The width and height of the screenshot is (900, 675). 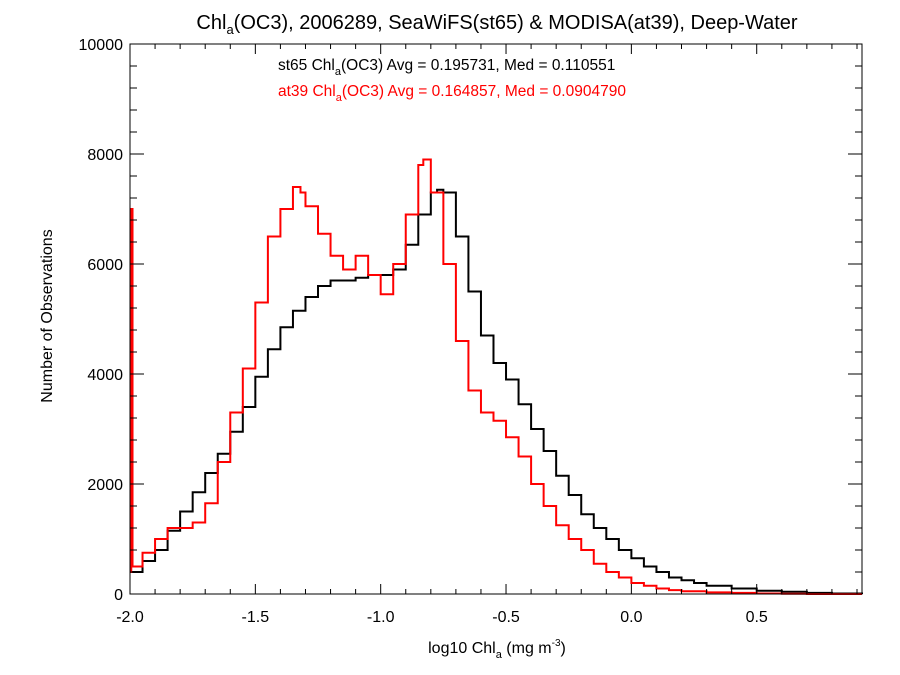 What do you see at coordinates (256, 617) in the screenshot?
I see `x-tick-label: -1.5` at bounding box center [256, 617].